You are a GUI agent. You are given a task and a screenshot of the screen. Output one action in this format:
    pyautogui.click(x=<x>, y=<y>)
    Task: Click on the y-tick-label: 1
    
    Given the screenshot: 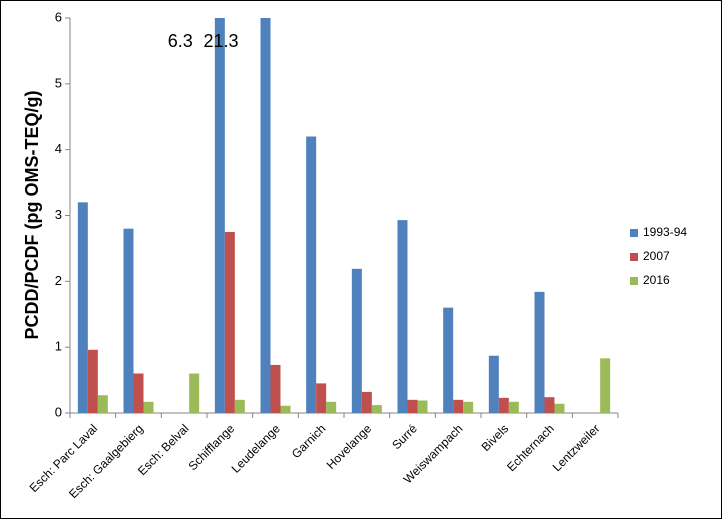 What is the action you would take?
    pyautogui.click(x=58, y=346)
    